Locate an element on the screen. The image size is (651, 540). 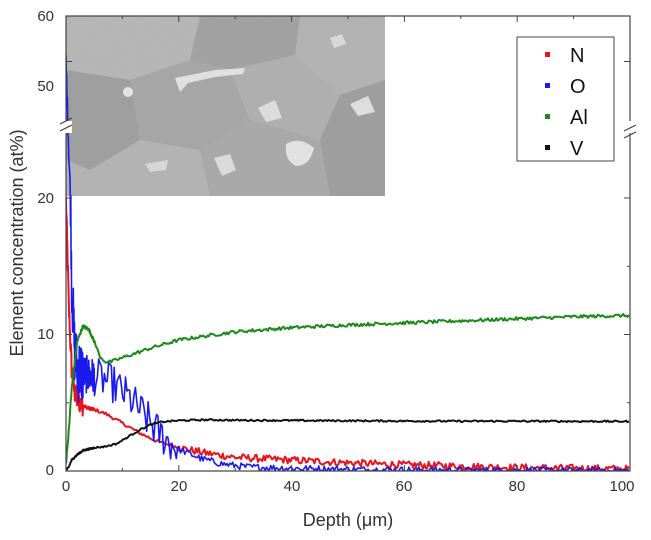
x-axis-label: Depth (μm) is located at coordinates (348, 520).